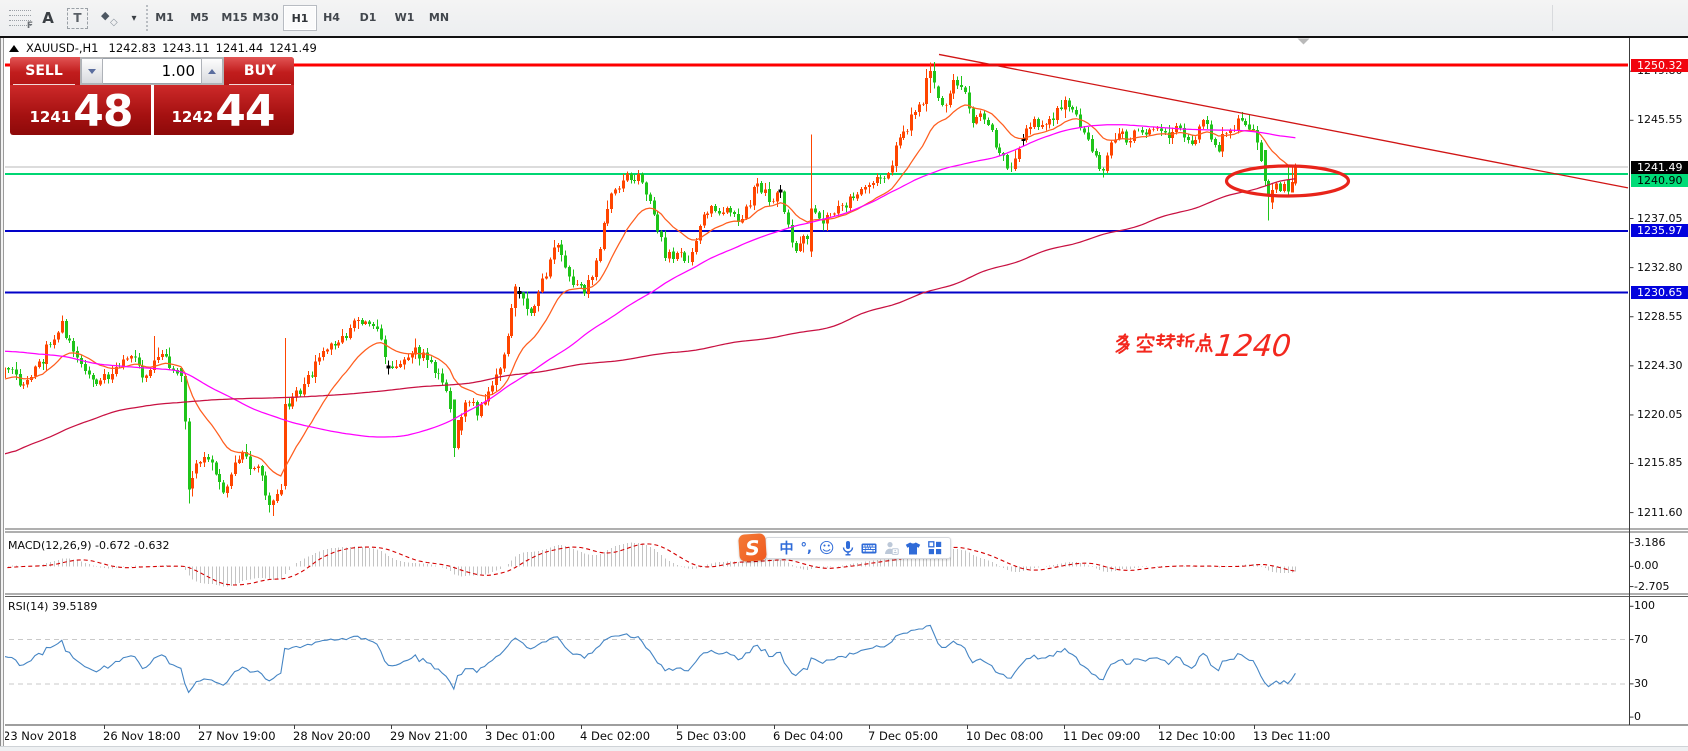  I want to click on macd-tick-0.00: 0.00, so click(1646, 566).